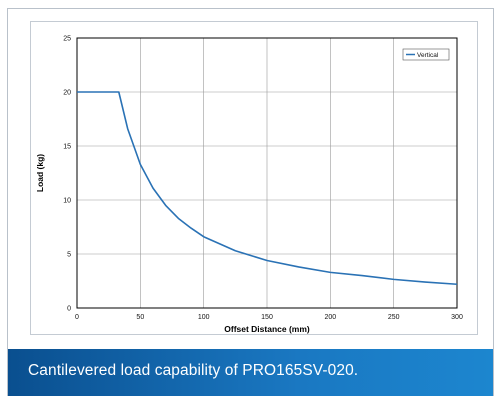 The image size is (500, 402). Describe the element at coordinates (394, 317) in the screenshot. I see `x-tick-label: 250` at that location.